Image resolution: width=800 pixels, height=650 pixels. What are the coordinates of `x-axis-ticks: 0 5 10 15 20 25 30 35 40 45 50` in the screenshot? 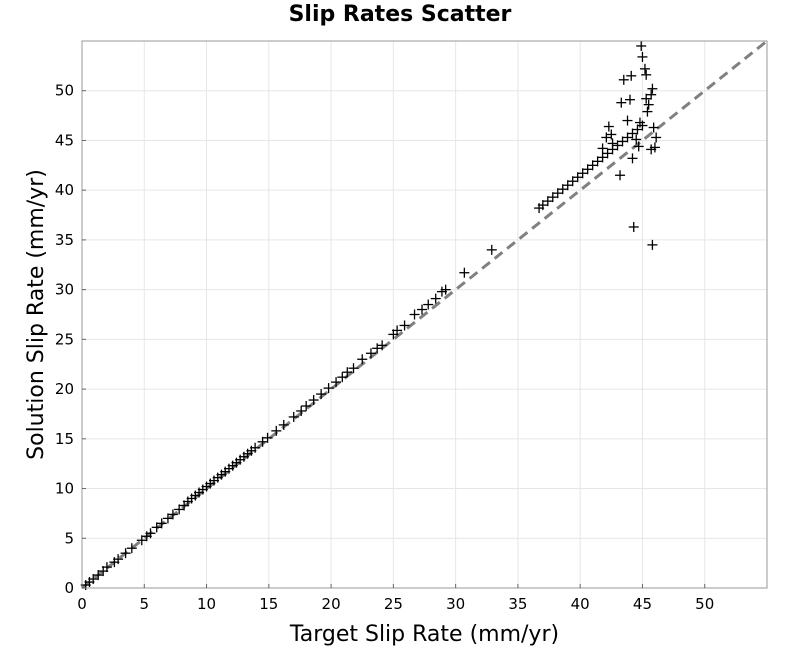 It's located at (395, 598).